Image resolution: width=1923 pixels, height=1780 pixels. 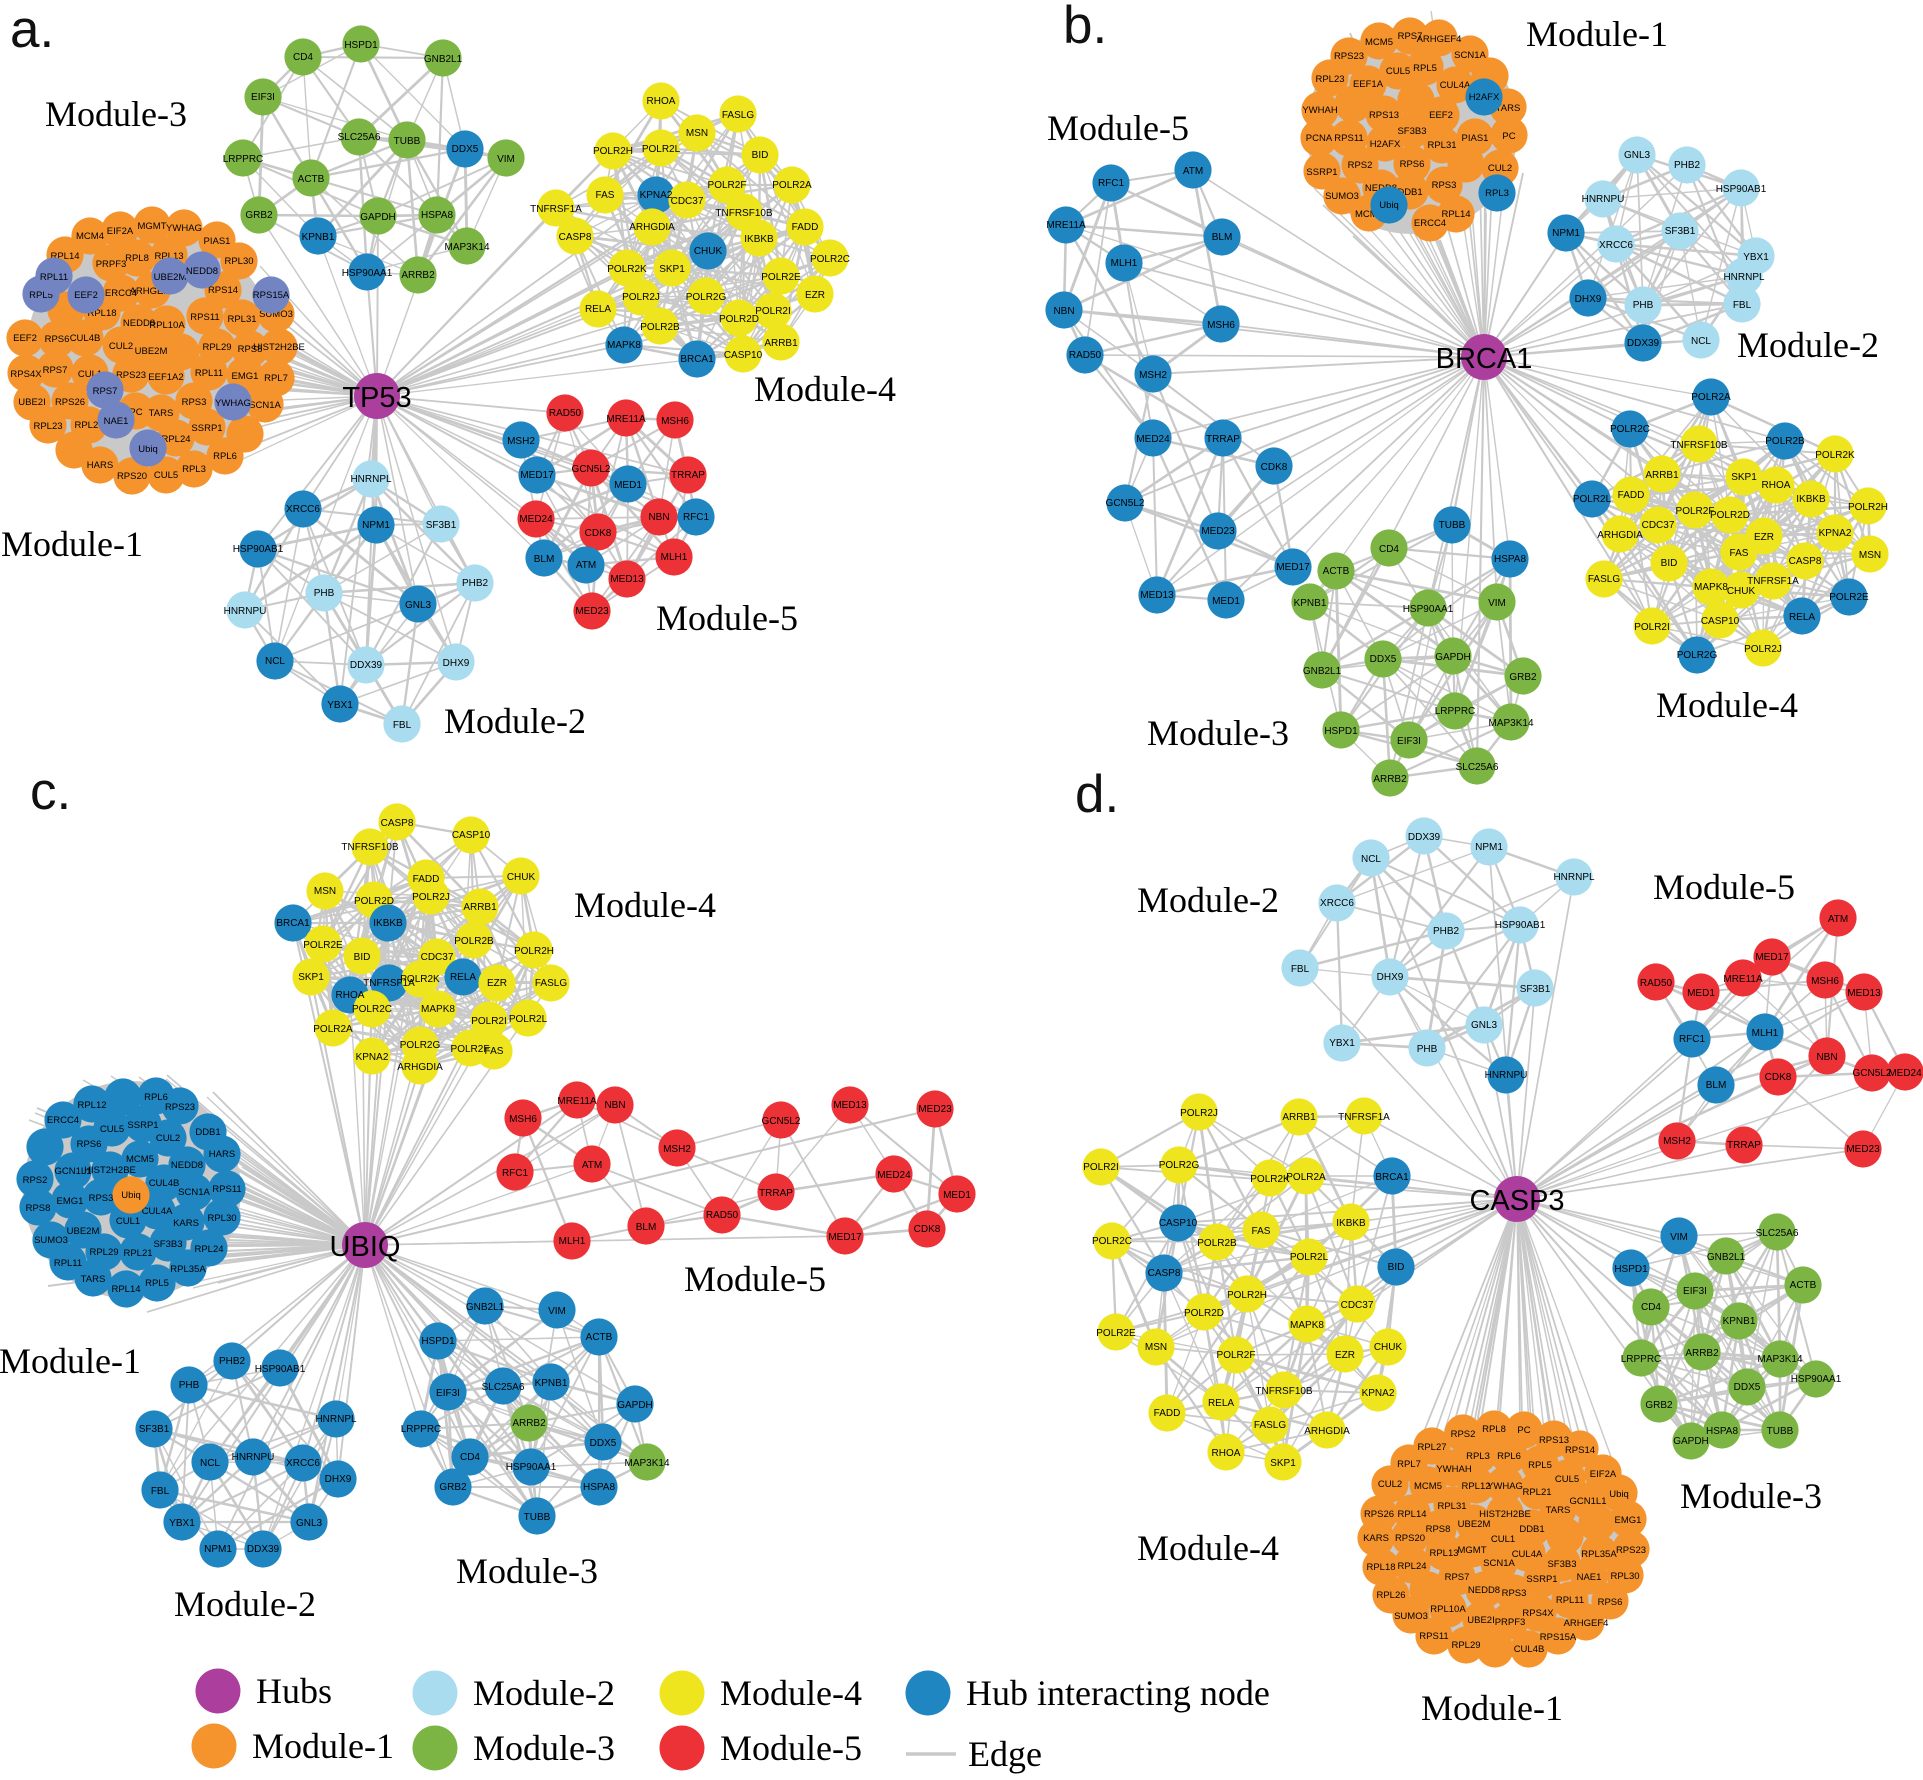 What do you see at coordinates (1724, 887) in the screenshot?
I see `svg-text: Module-5` at bounding box center [1724, 887].